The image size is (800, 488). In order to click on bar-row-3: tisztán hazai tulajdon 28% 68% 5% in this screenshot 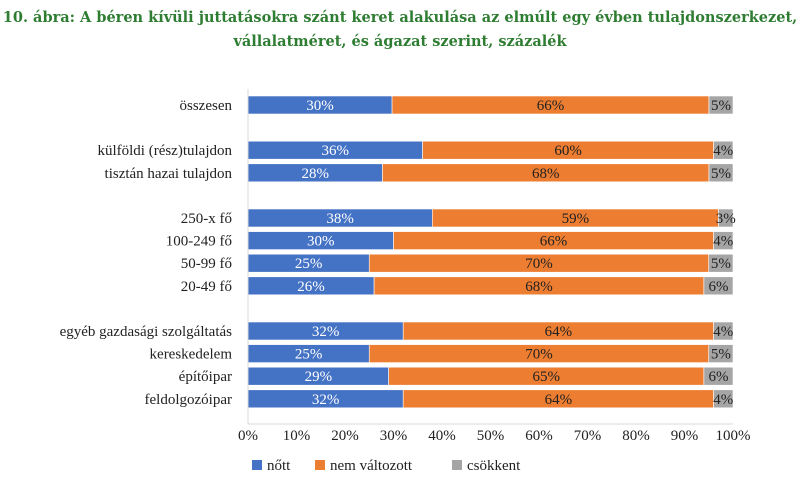, I will do `click(419, 173)`.